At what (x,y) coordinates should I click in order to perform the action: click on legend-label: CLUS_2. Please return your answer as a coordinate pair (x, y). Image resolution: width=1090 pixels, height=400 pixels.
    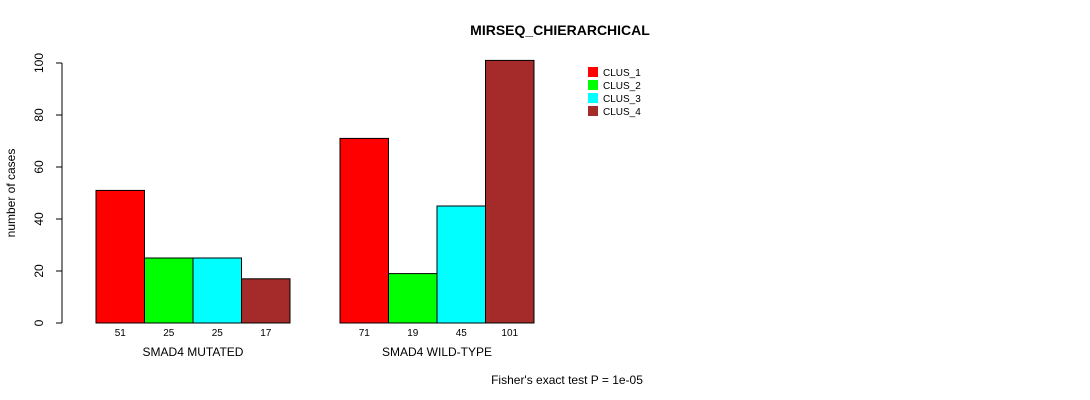
    Looking at the image, I should click on (622, 86).